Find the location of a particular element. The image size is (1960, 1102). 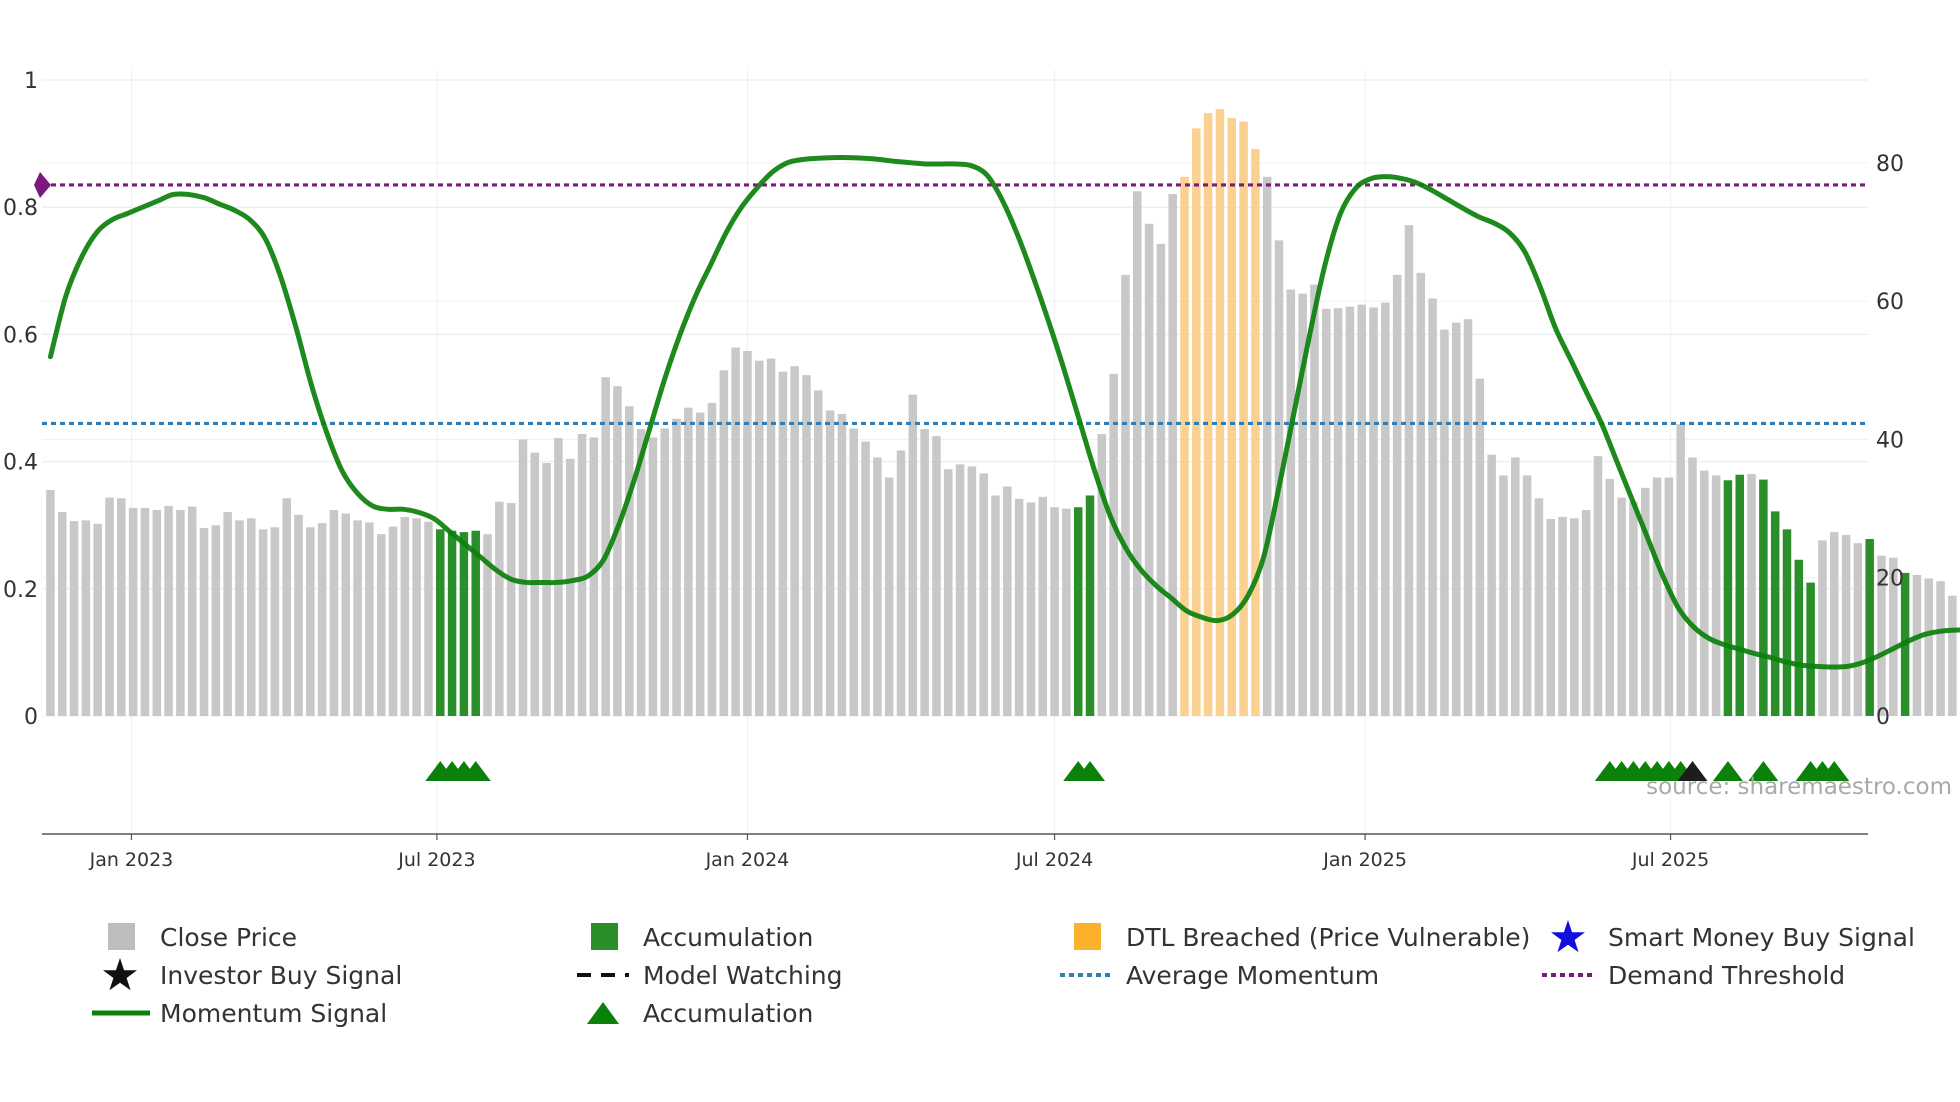

legend-item-average-momentum: Average Momentum is located at coordinates (1217, 975).